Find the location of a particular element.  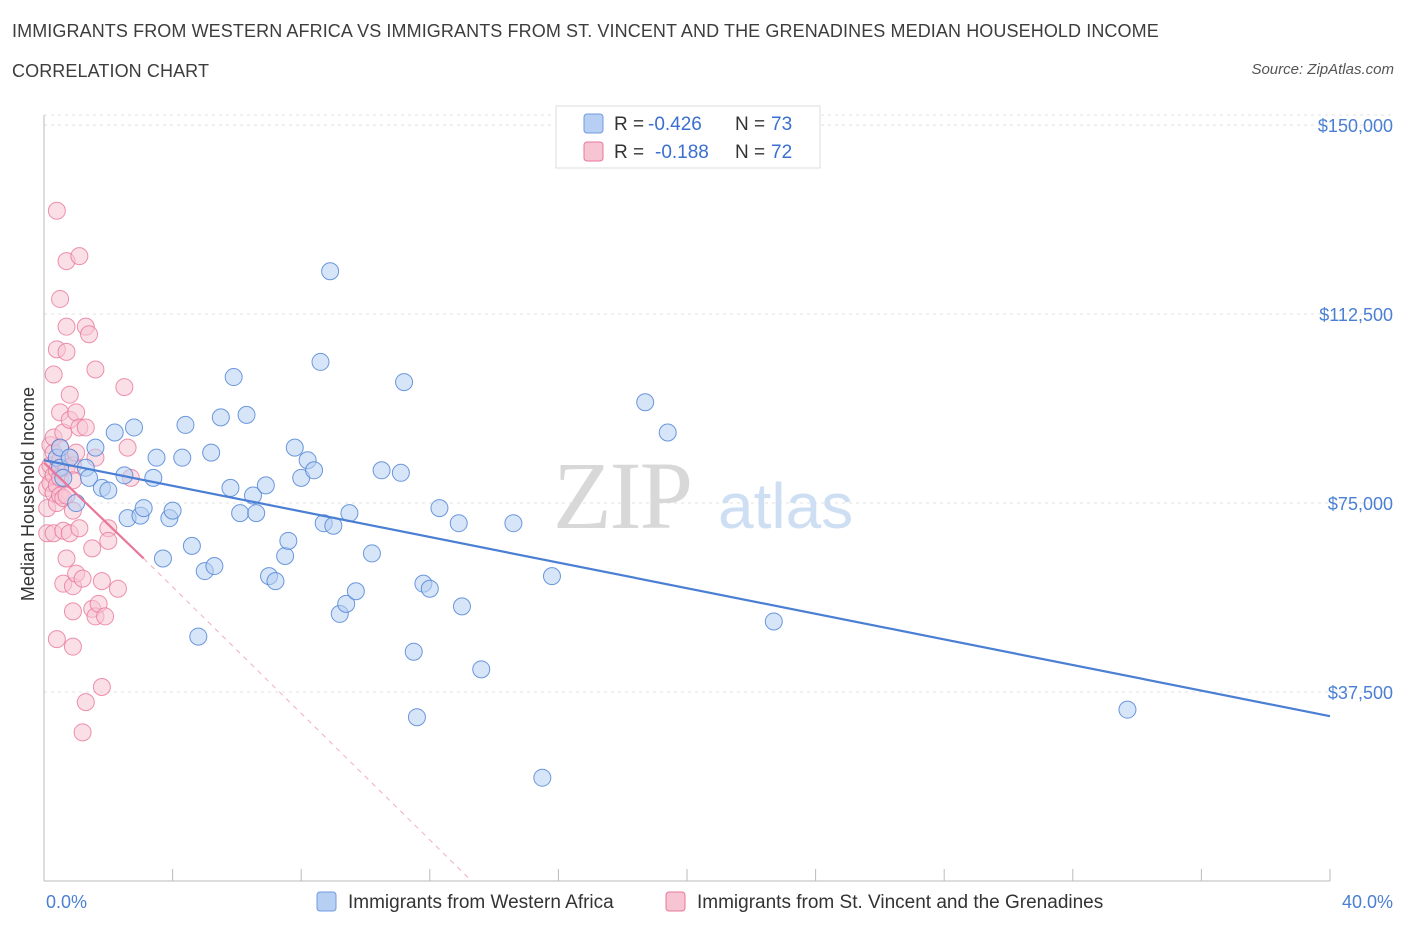

legend-n-label-2: N = is located at coordinates (750, 152).